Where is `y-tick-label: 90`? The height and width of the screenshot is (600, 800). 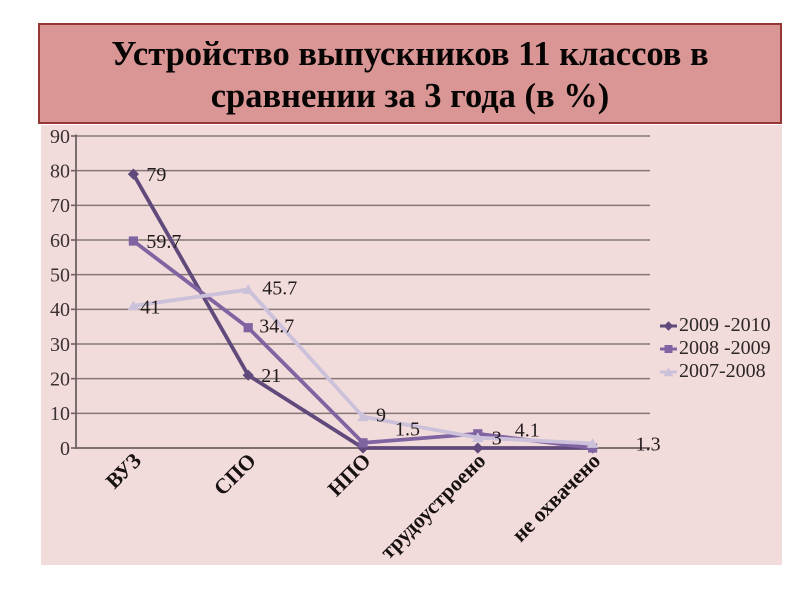 y-tick-label: 90 is located at coordinates (60, 137).